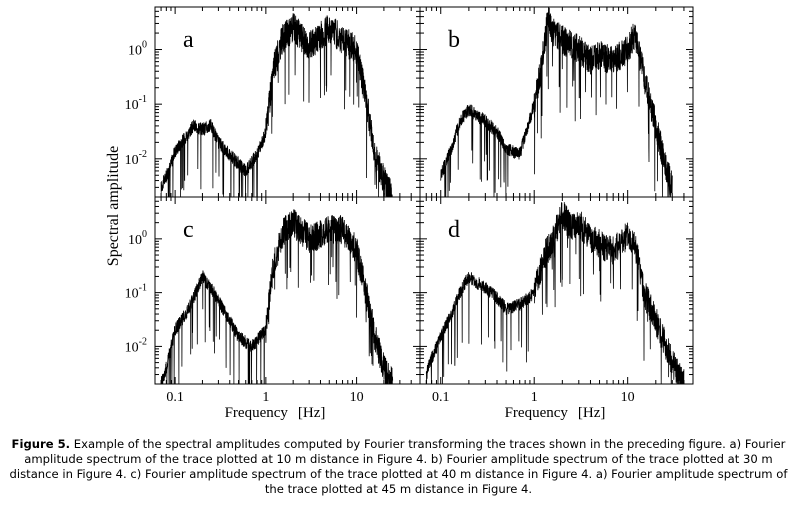 Image resolution: width=797 pixels, height=508 pixels. I want to click on x-axis-label-right: Frequency [Hz], so click(555, 413).